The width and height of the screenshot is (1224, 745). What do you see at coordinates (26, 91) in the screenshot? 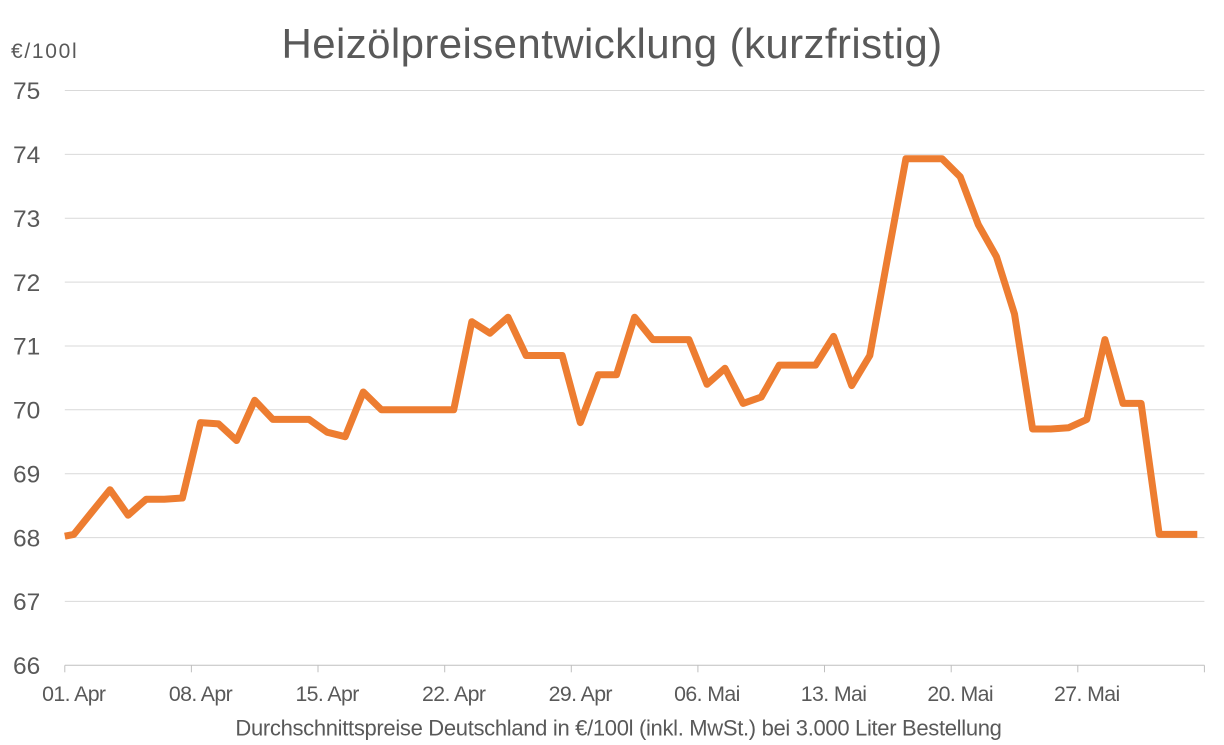
I see `svg-text: 75` at bounding box center [26, 91].